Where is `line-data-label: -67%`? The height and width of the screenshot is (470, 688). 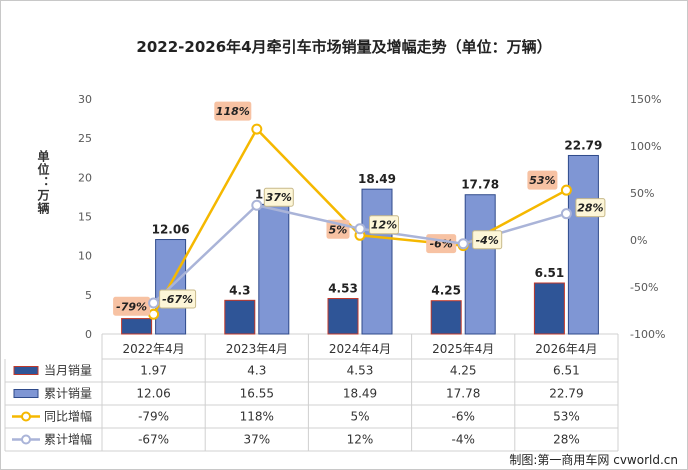
line-data-label: -67% is located at coordinates (177, 299).